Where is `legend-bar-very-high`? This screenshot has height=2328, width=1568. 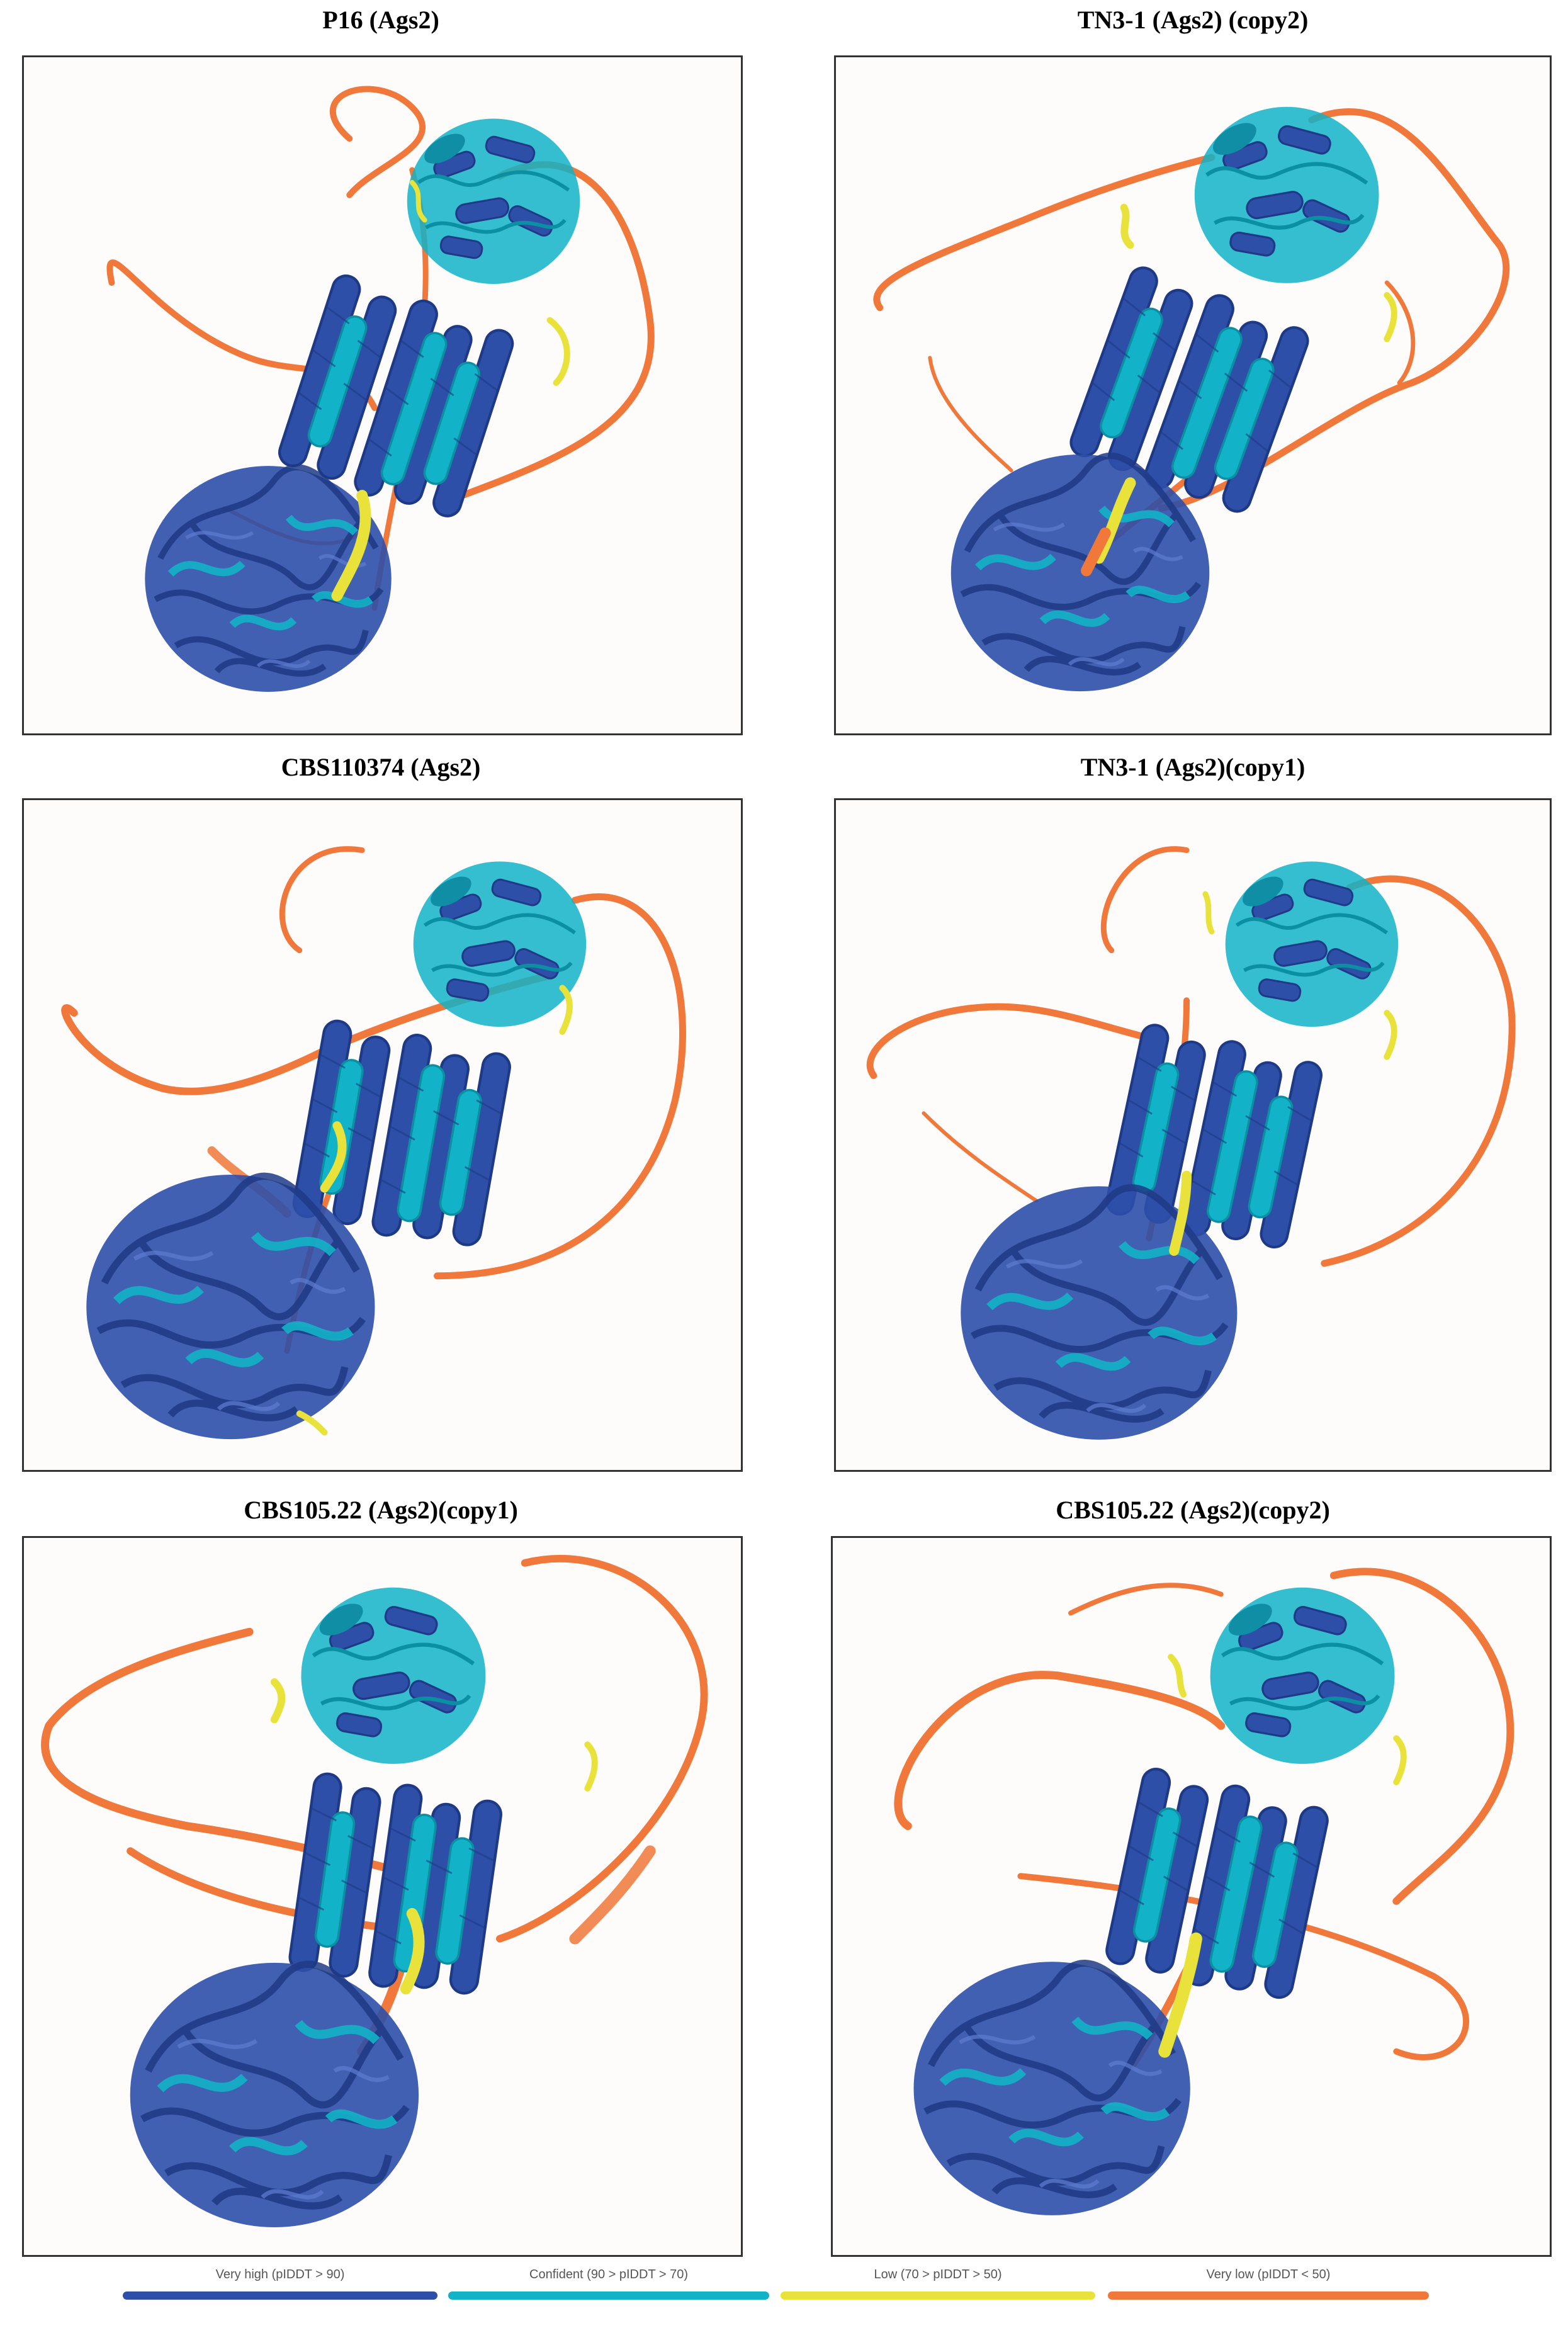 legend-bar-very-high is located at coordinates (280, 2295).